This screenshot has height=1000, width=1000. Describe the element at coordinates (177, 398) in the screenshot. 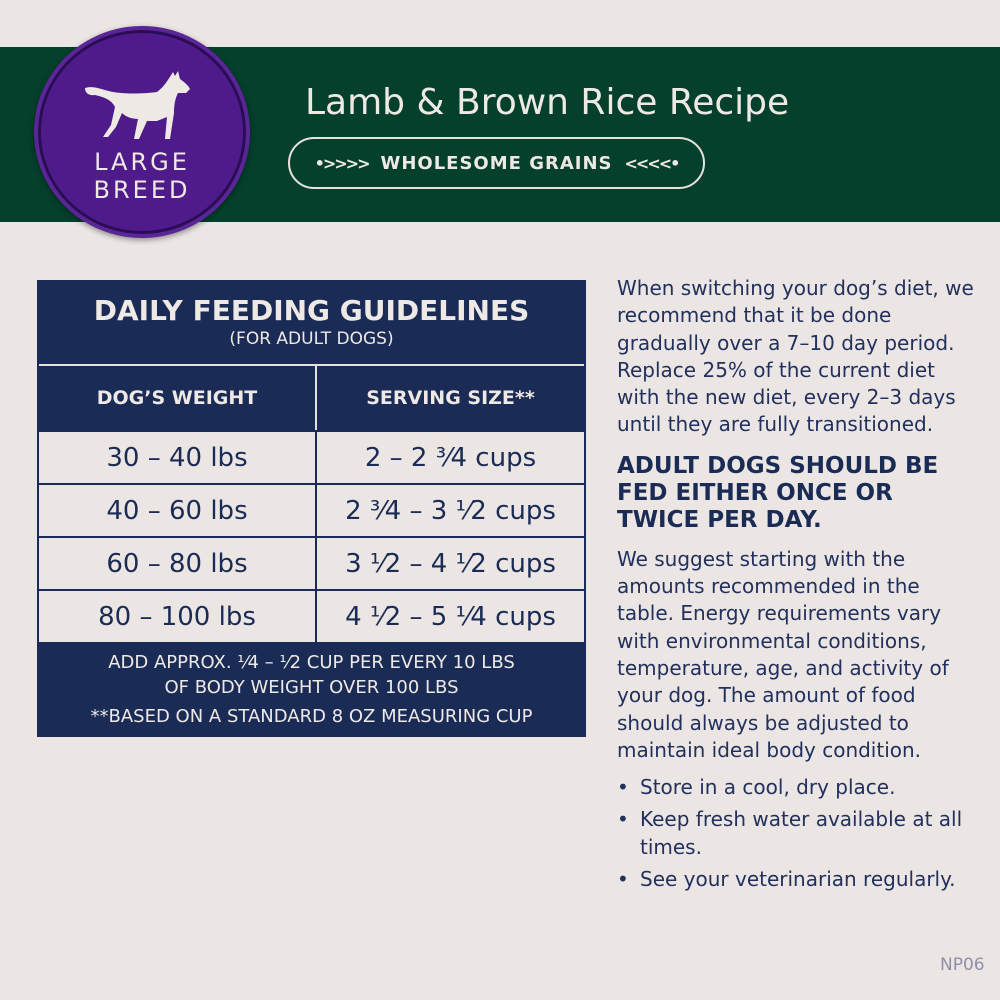

I see `col-weight: DOG’S WEIGHT` at that location.